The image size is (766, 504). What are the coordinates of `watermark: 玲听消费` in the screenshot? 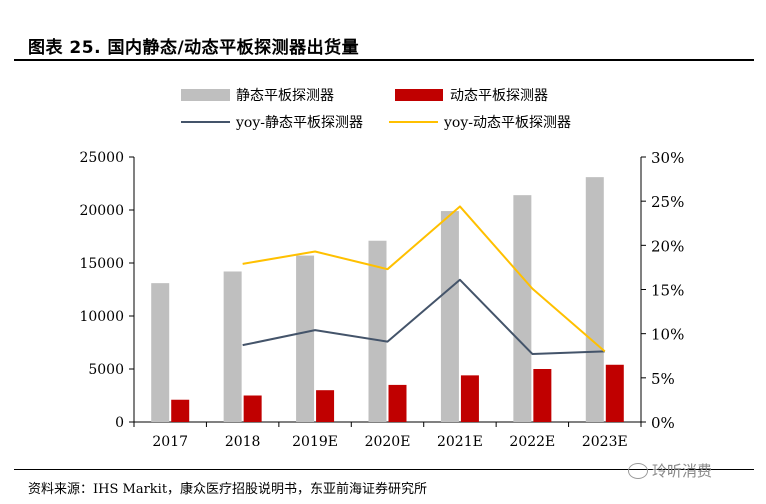 It's located at (670, 470).